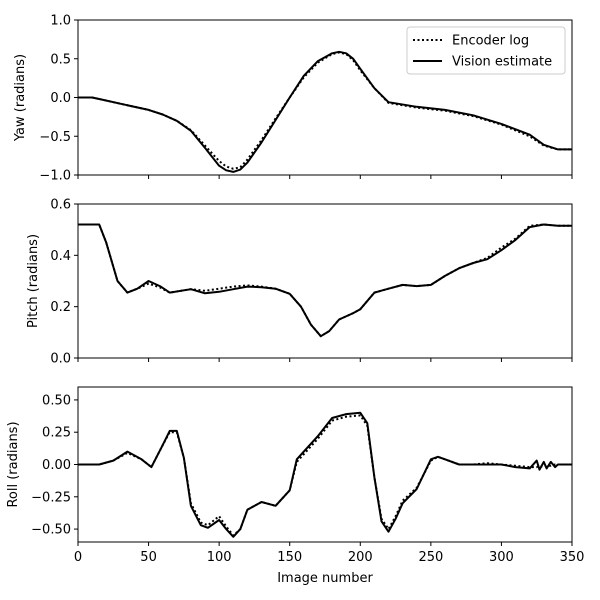 The image size is (600, 600). I want to click on x-tick-label: 250, so click(430, 557).